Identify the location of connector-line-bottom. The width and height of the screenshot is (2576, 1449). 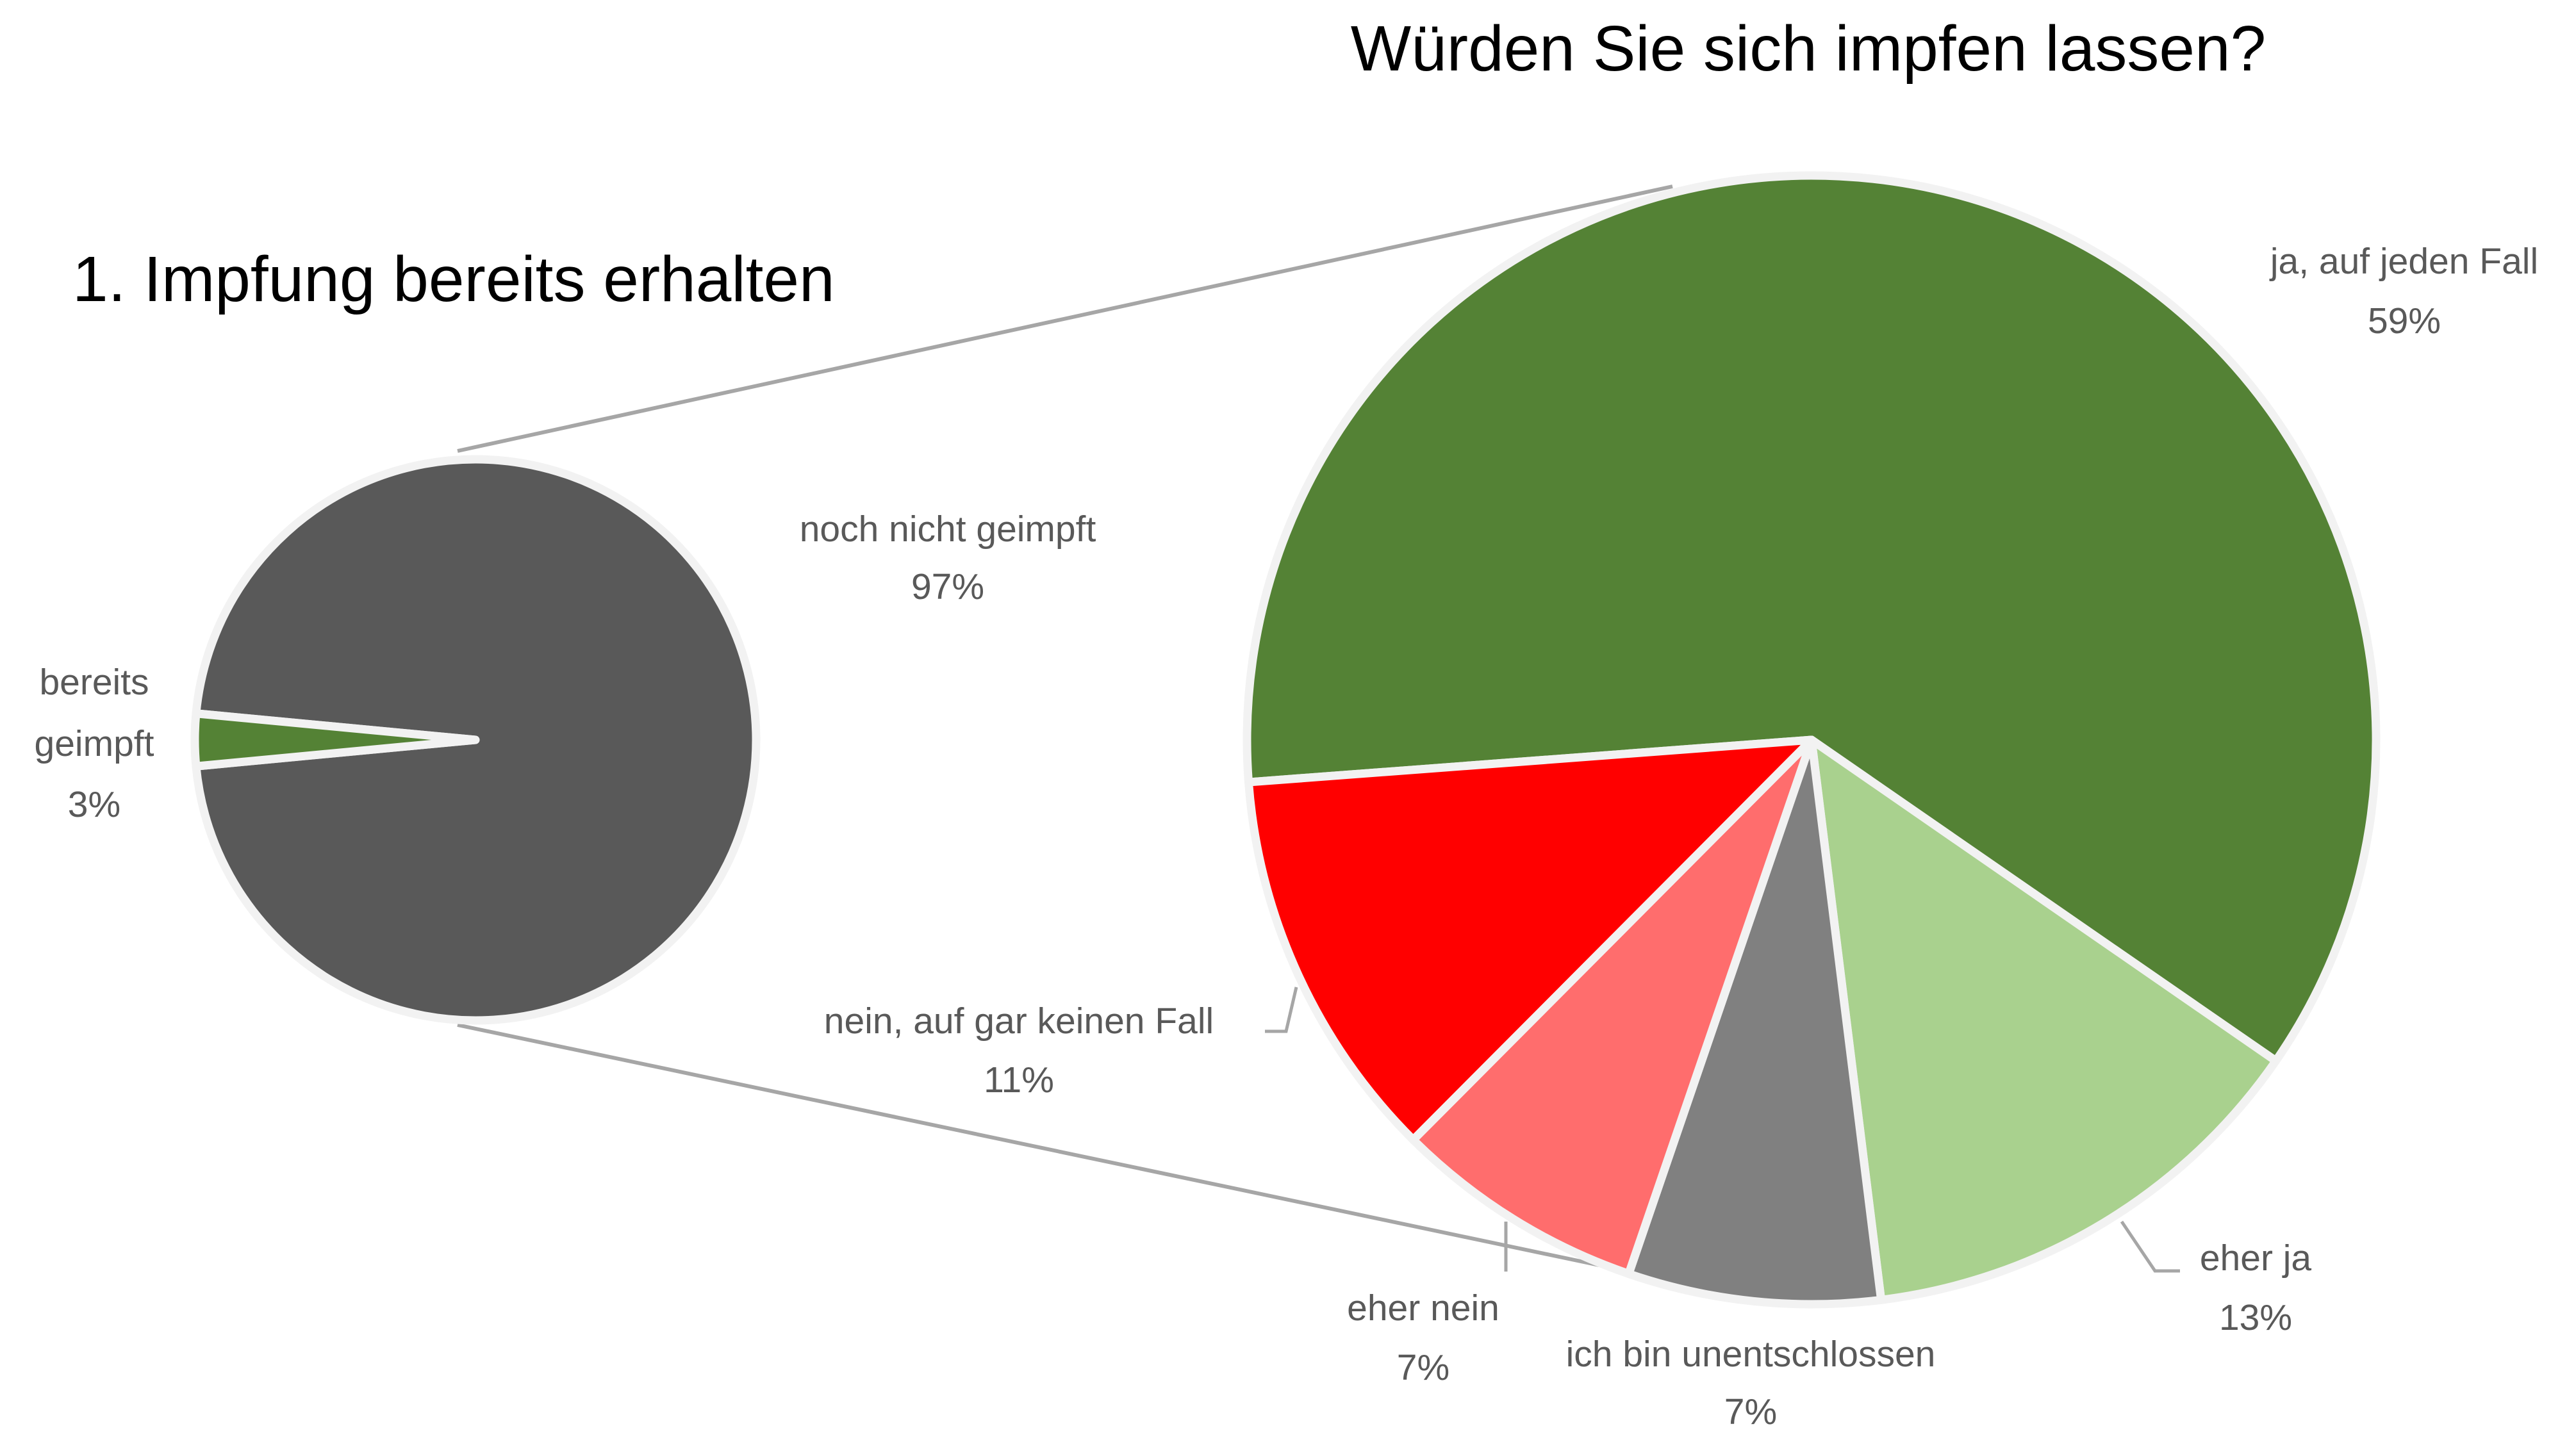
(1042, 1148).